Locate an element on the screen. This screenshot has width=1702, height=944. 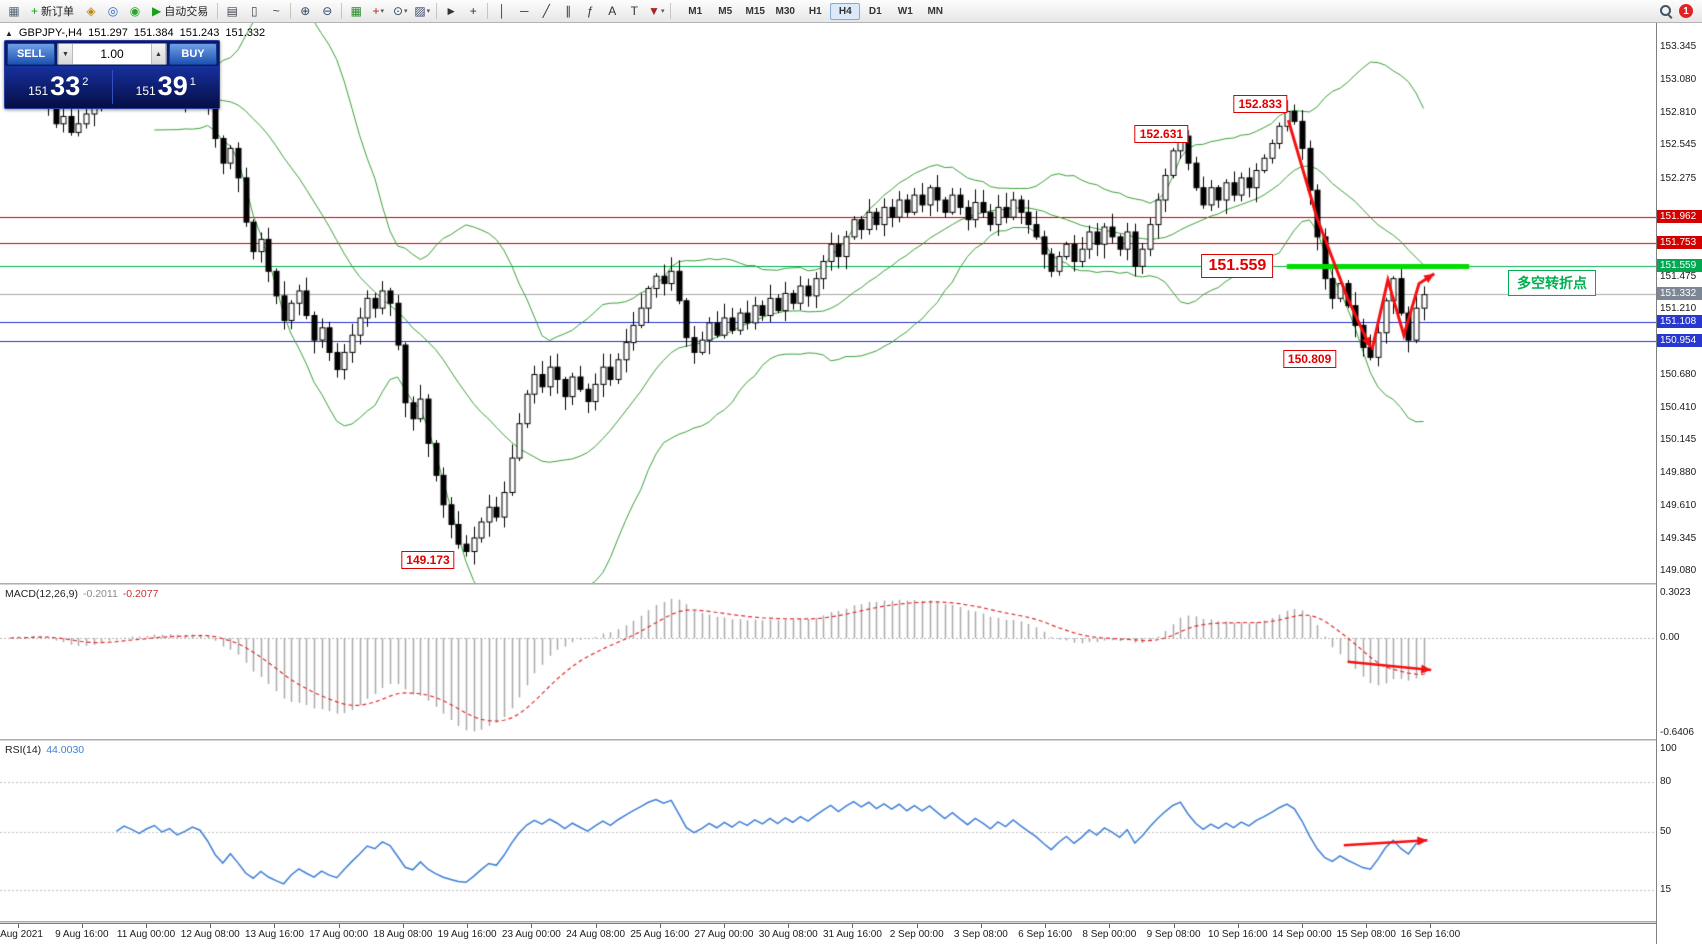
sell-button: SELL is located at coordinates (31, 54).